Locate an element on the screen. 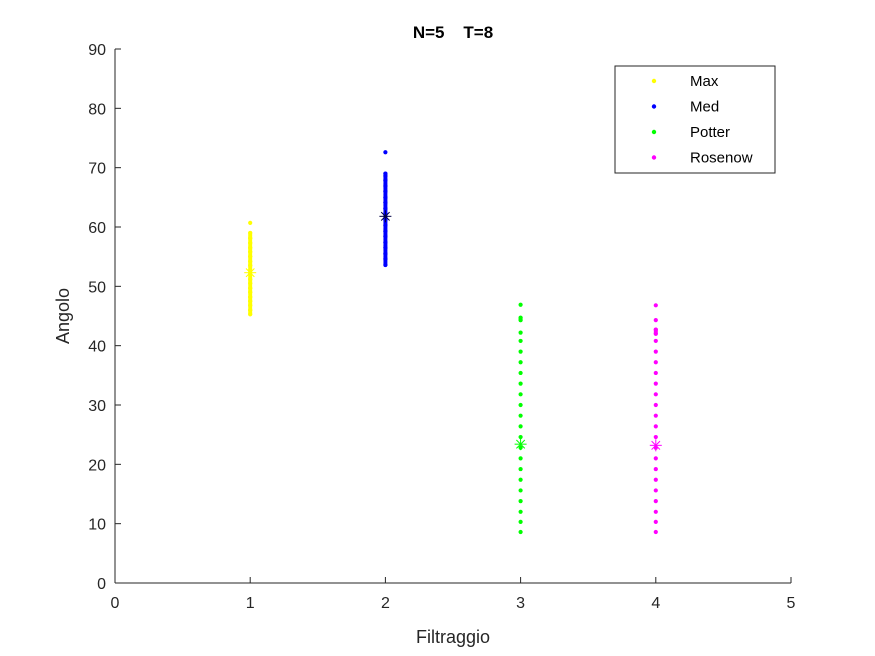  series-med is located at coordinates (385, 209).